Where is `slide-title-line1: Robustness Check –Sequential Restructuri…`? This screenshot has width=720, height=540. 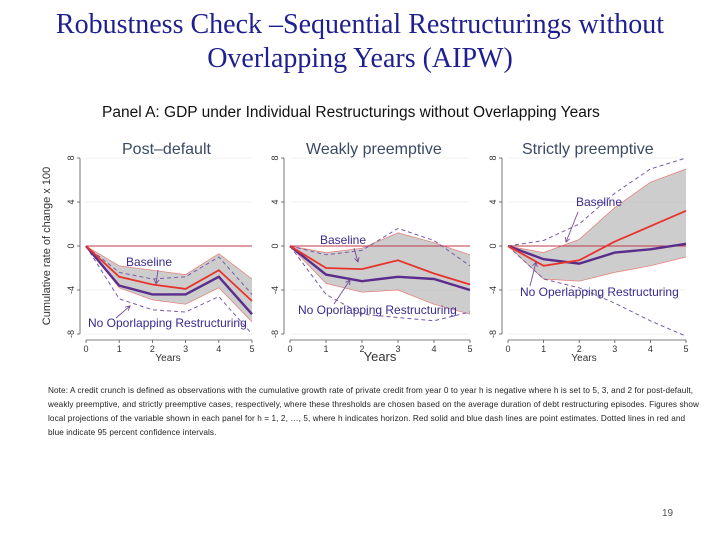 slide-title-line1: Robustness Check –Sequential Restructuri… is located at coordinates (360, 24).